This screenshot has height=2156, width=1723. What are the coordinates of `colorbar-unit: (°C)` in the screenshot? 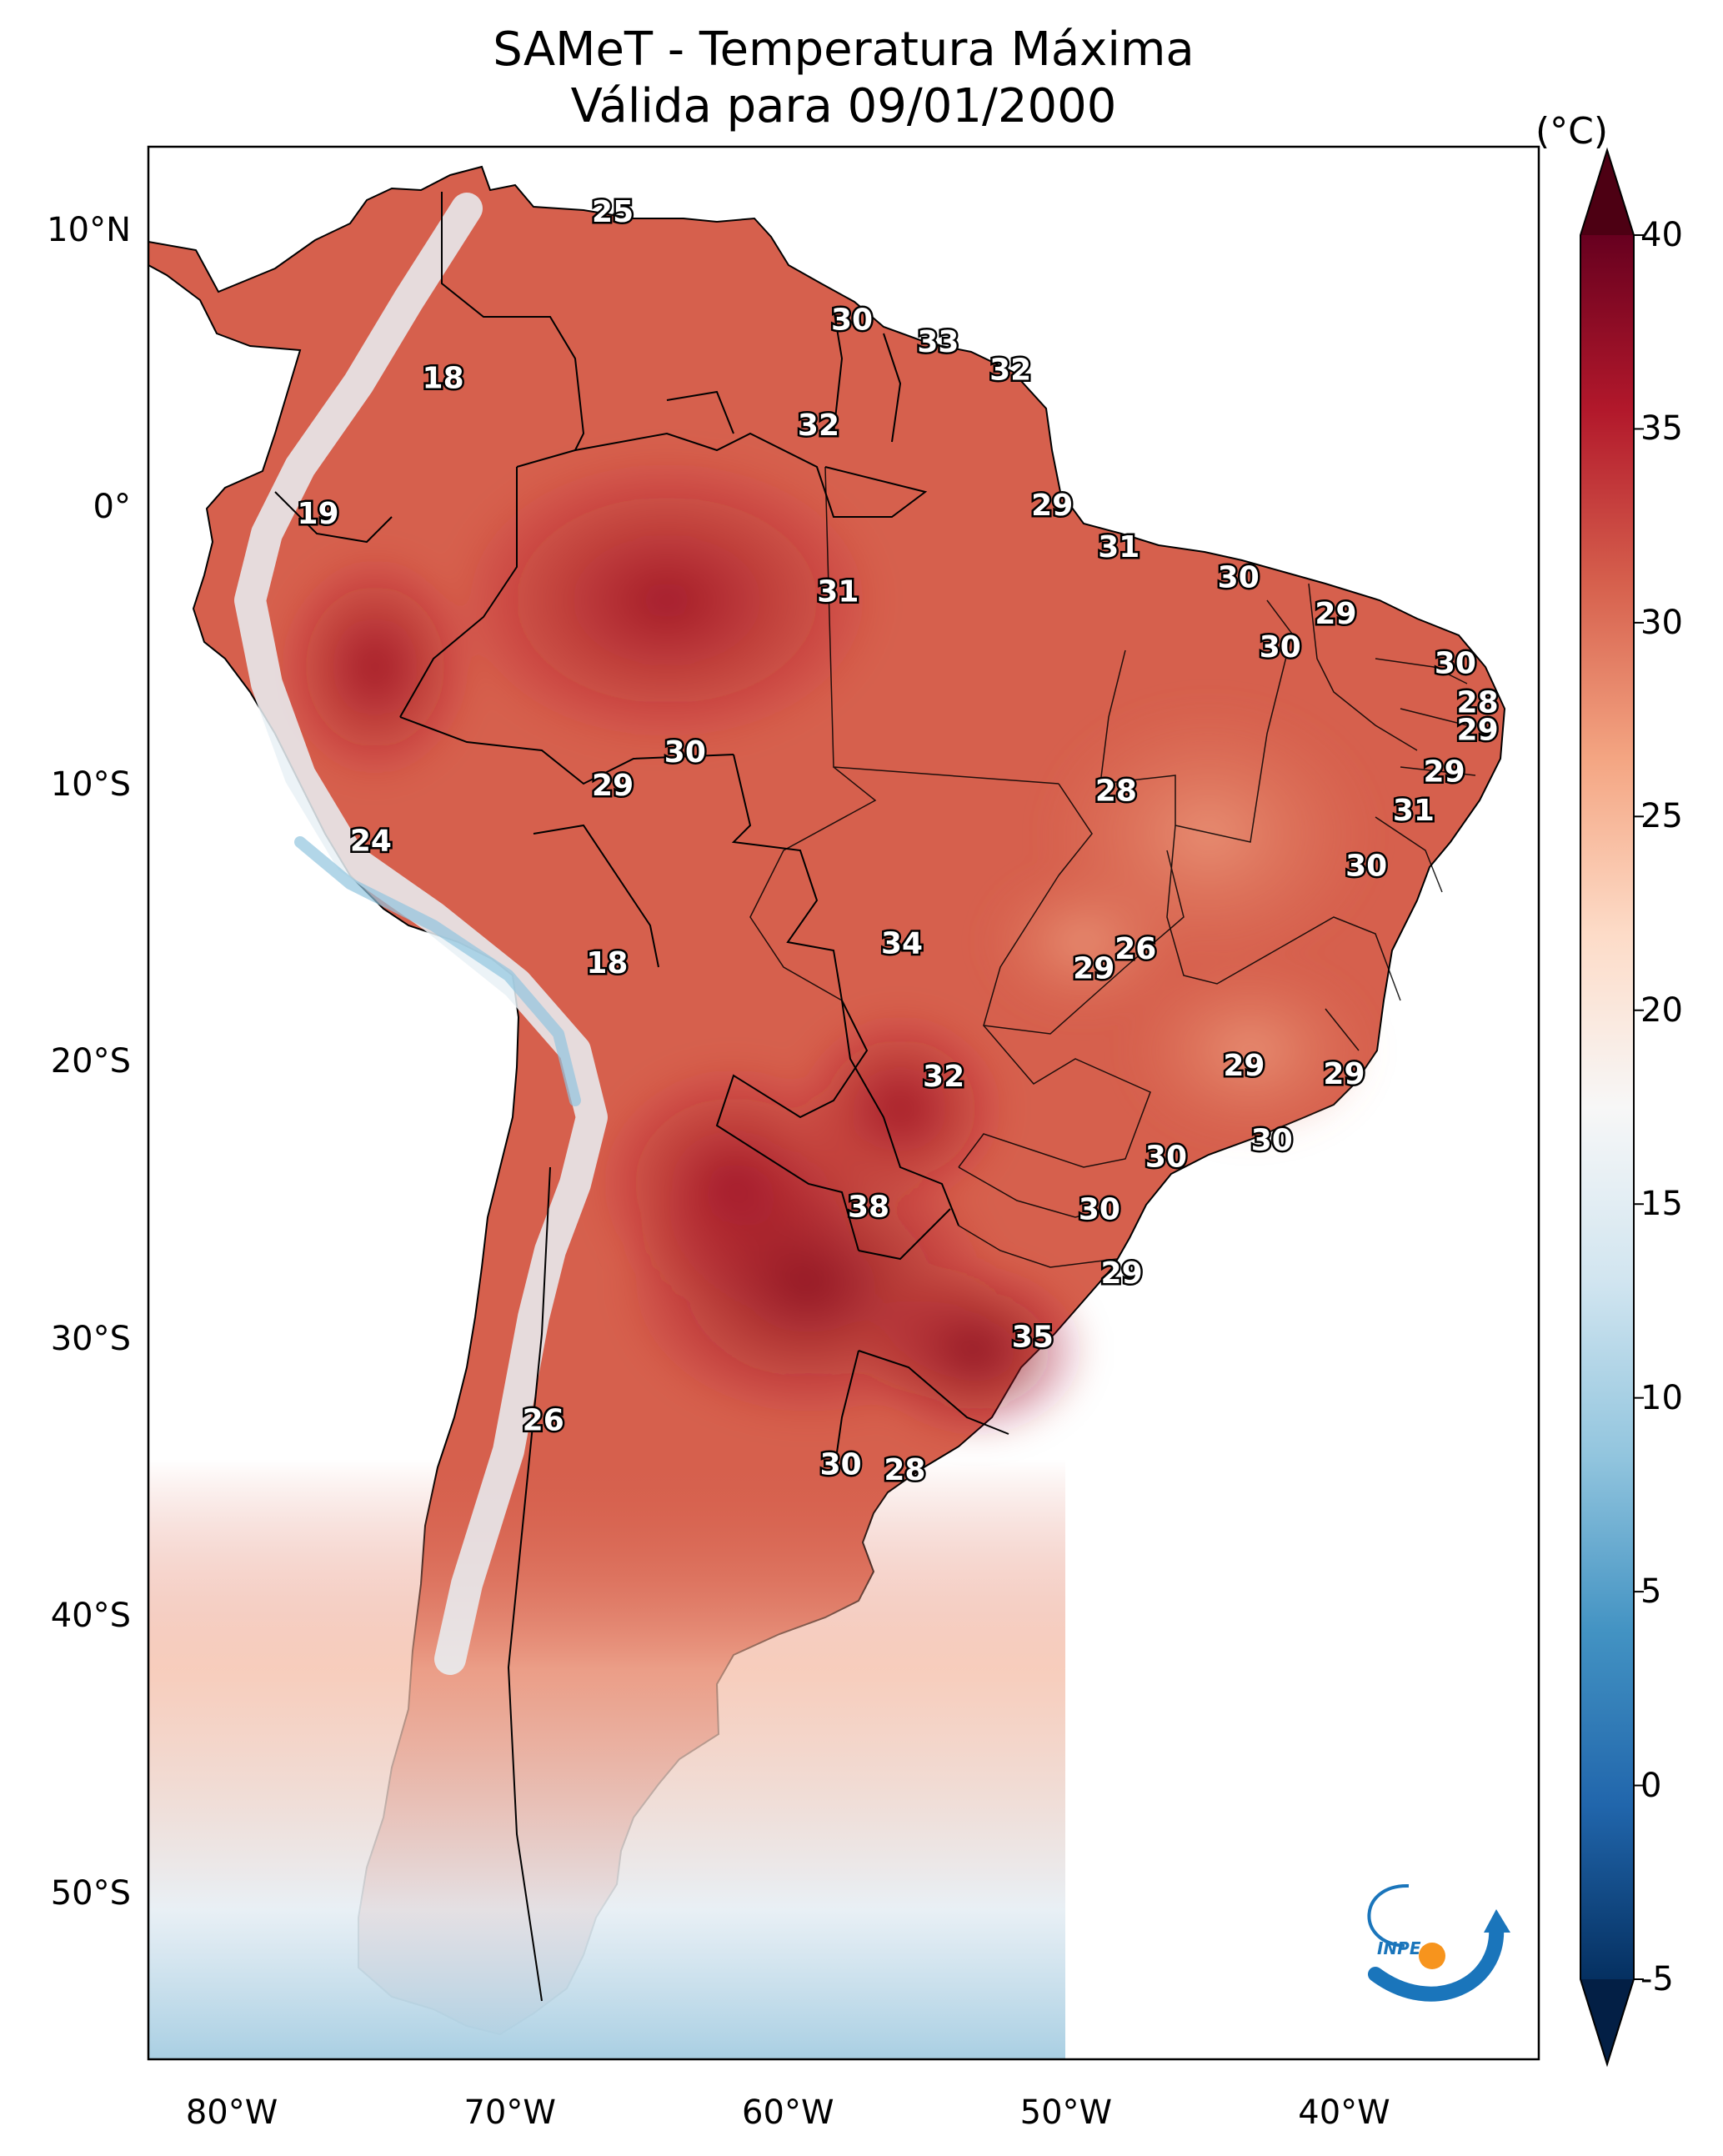 It's located at (1572, 131).